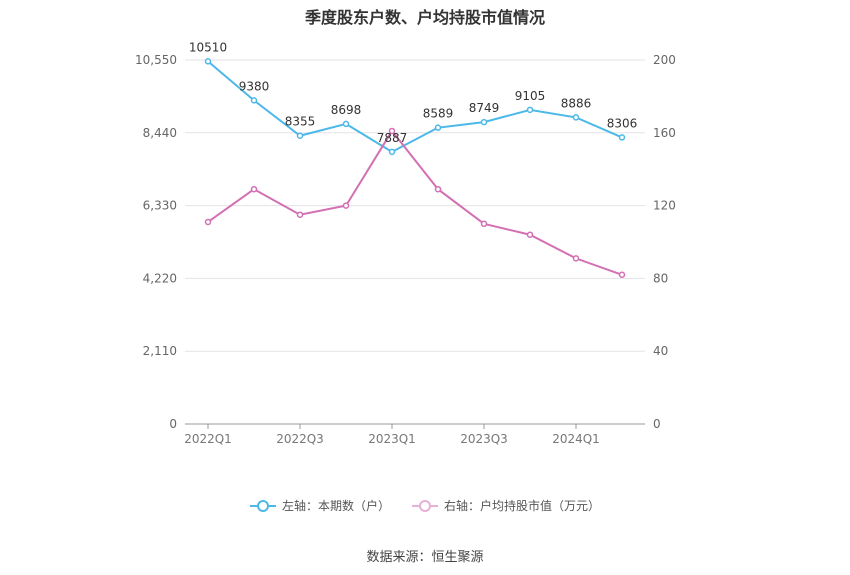 The image size is (850, 575). I want to click on x-tick-label: 2023Q1, so click(392, 439).